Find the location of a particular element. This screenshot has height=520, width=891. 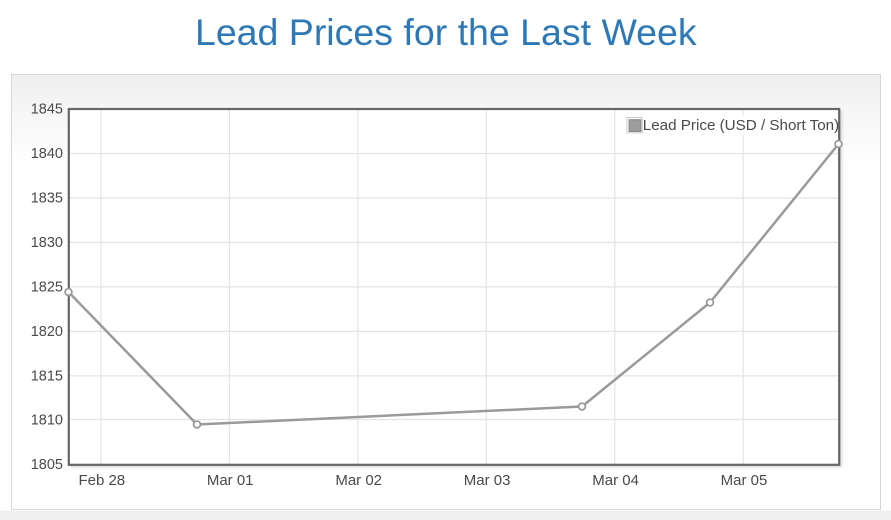

svg-text: Feb 28 is located at coordinates (101, 480).